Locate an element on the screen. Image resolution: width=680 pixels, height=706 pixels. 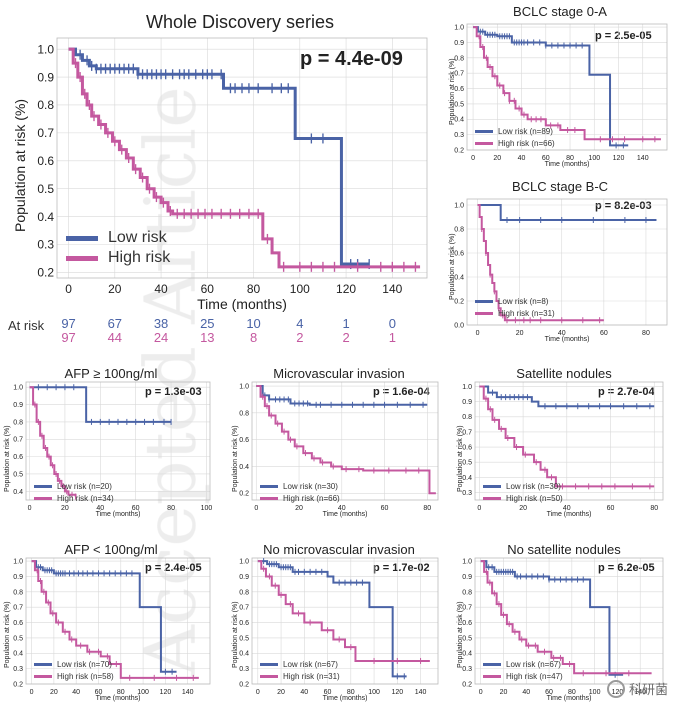
km-plot-svg: 0 20 40 60 80 100 0.4 0.5 0.6 0.7 0.8 0.9 1.0 is located at coordinates (112, 446).